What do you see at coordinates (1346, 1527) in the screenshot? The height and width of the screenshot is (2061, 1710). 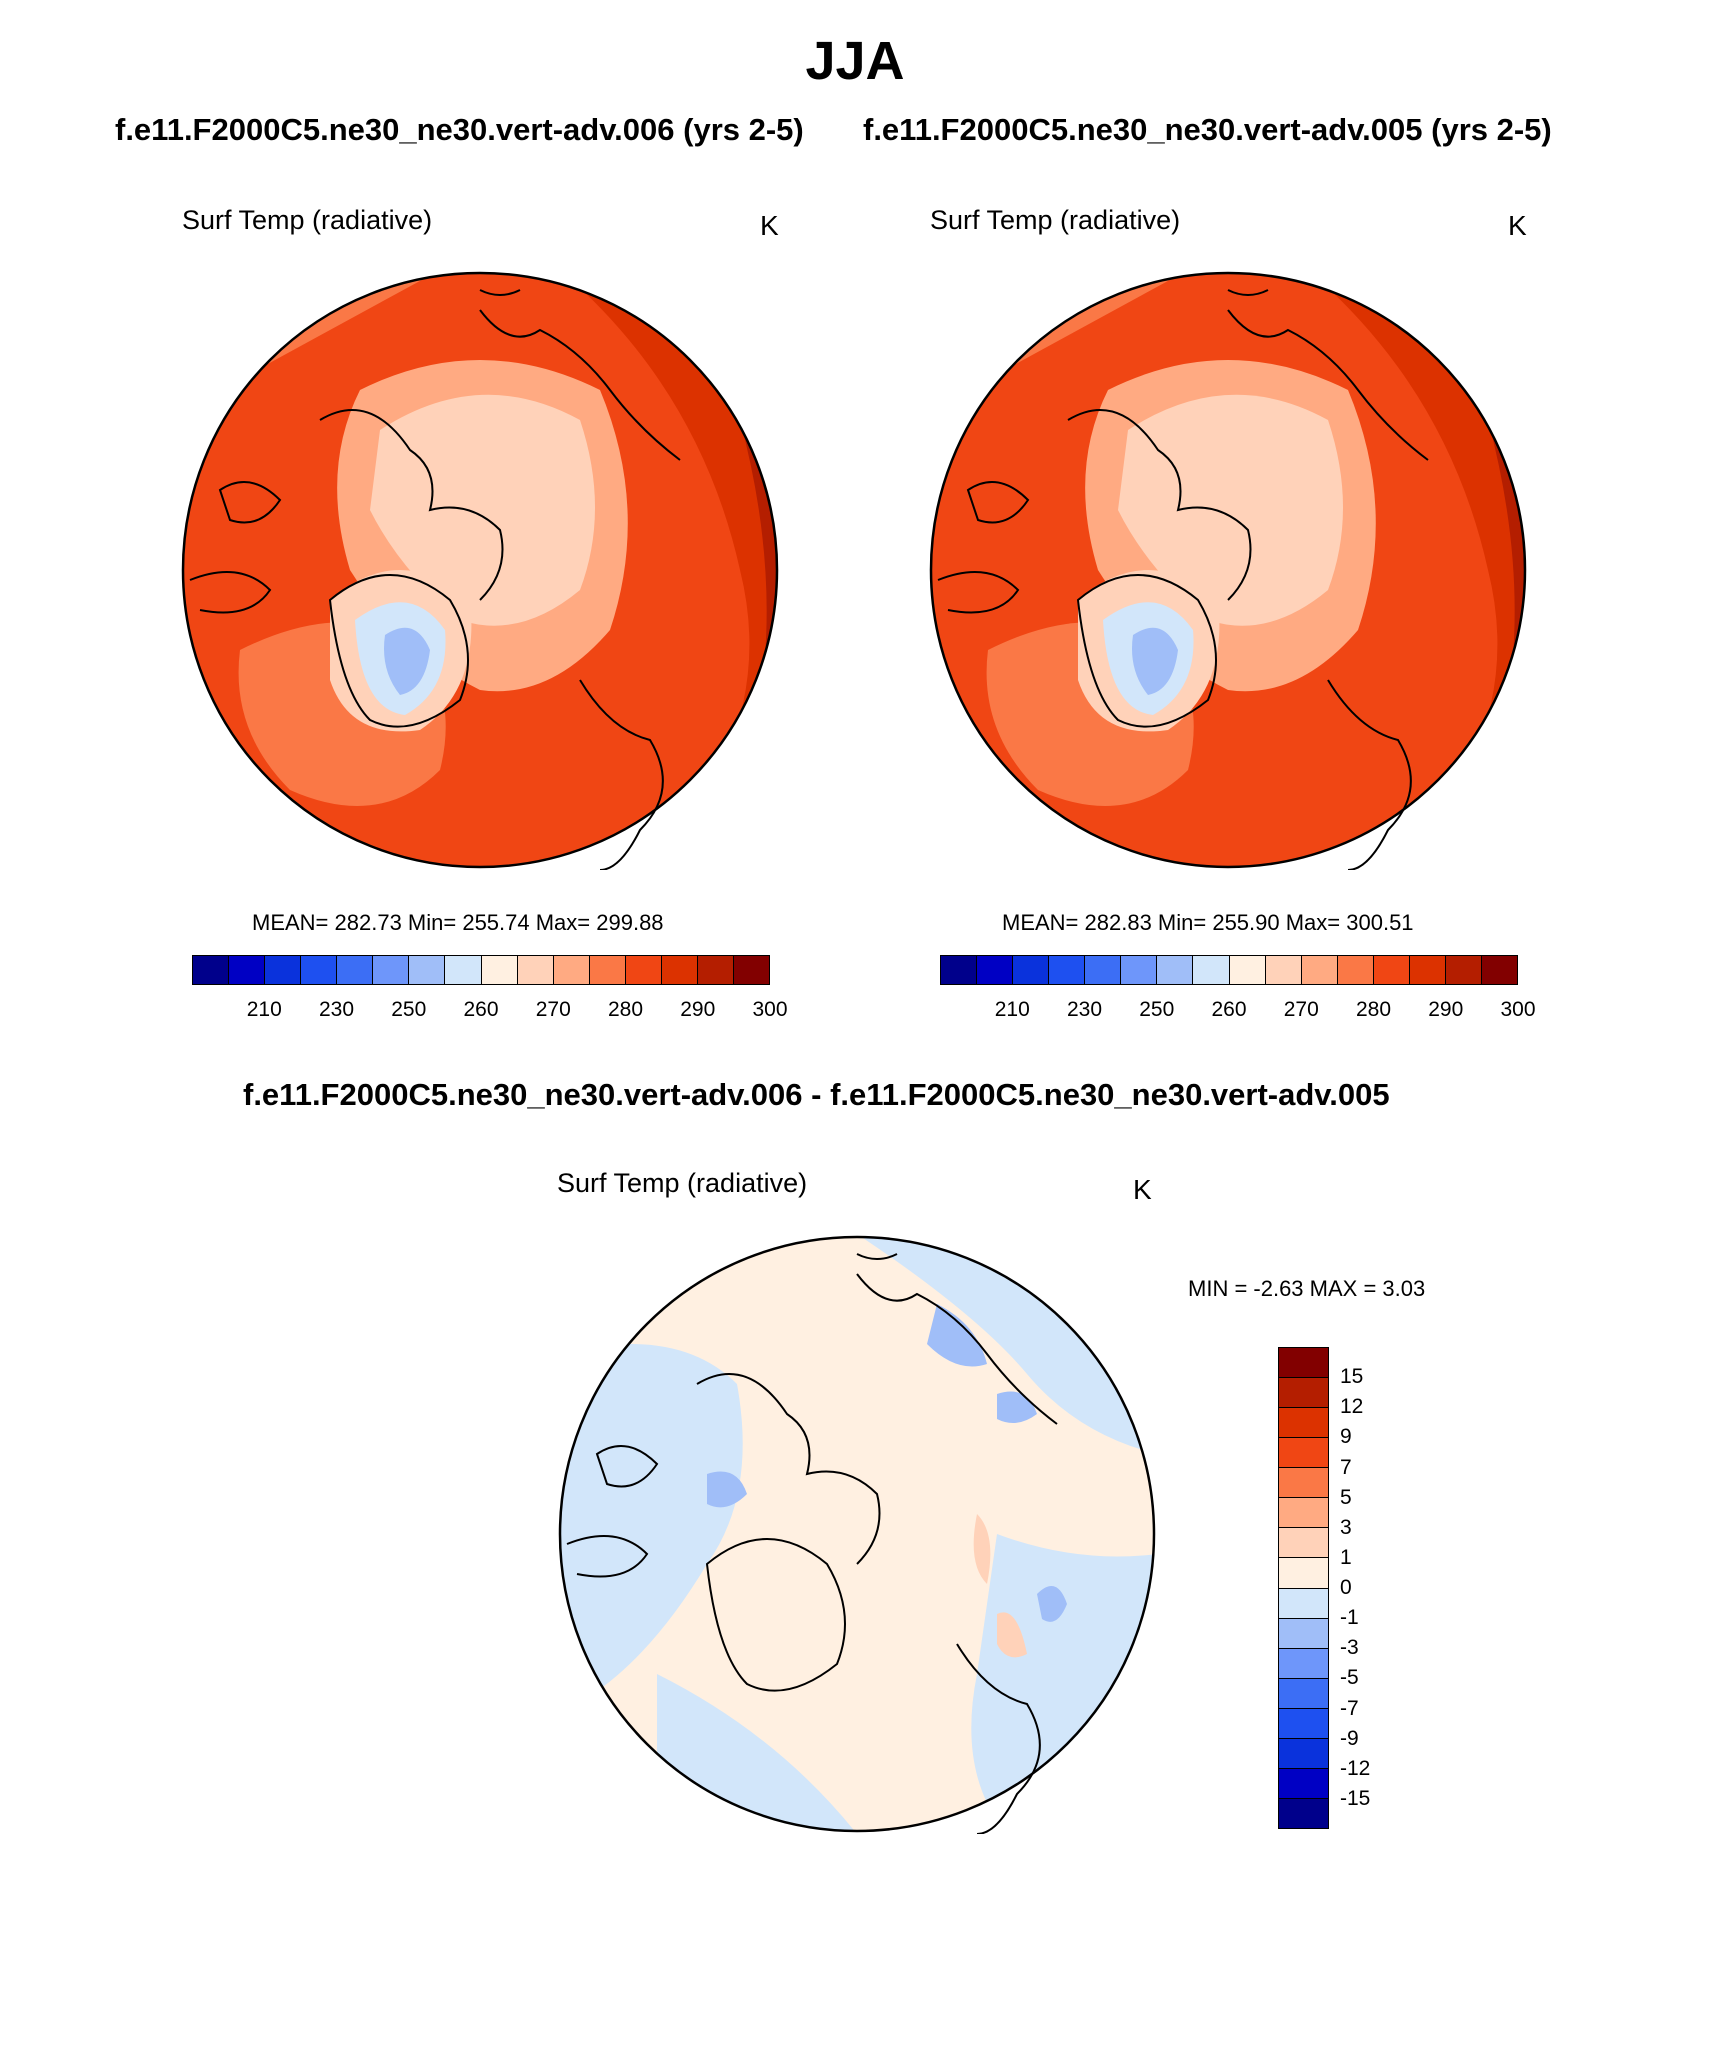 I see `diff-colorbar-tick-label: 3` at bounding box center [1346, 1527].